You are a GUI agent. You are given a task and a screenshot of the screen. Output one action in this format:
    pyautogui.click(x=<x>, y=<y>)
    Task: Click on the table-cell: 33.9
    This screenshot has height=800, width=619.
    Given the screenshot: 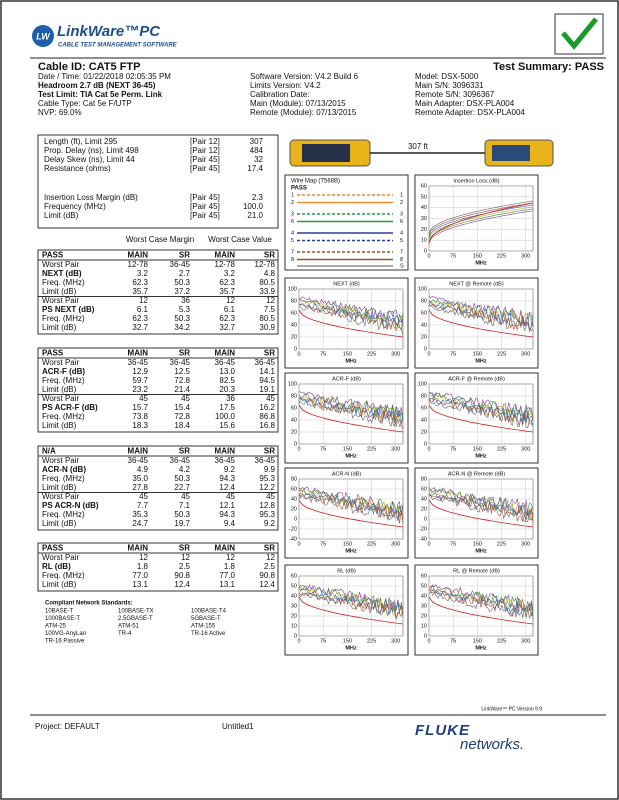 What is the action you would take?
    pyautogui.click(x=267, y=291)
    